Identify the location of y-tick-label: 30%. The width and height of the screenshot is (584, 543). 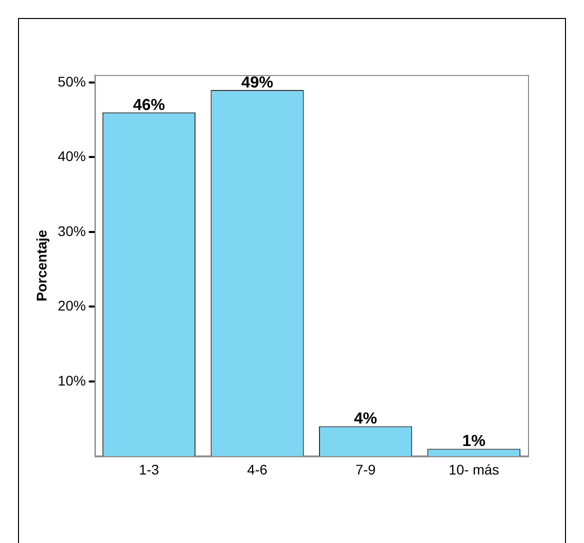
(72, 230).